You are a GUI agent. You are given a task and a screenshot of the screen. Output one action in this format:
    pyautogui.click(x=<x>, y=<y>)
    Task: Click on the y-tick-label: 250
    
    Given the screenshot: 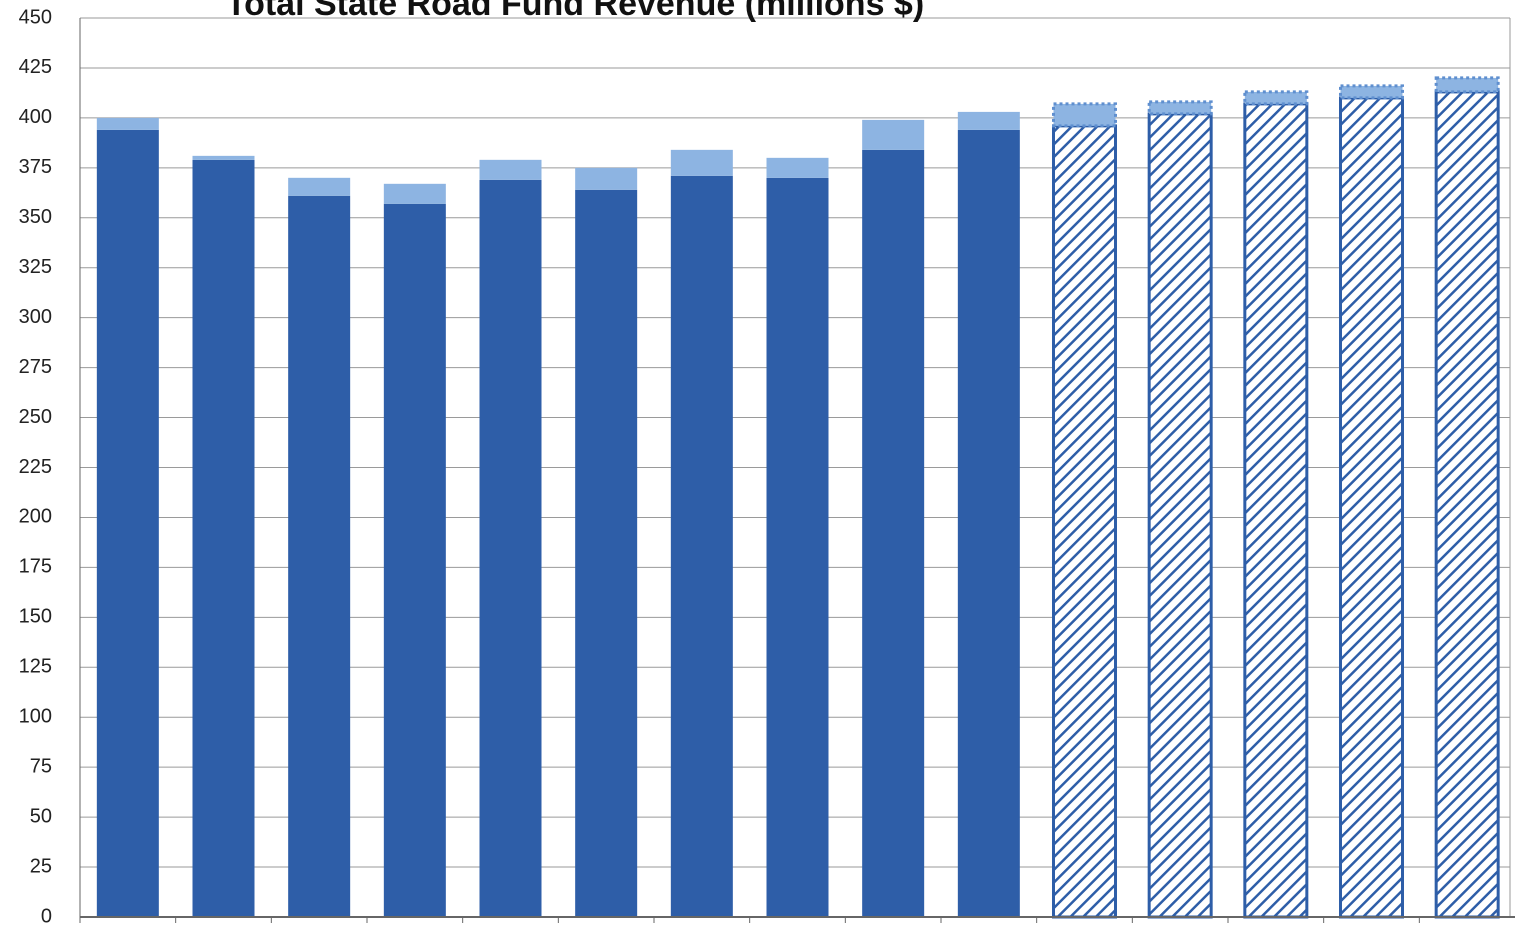 What is the action you would take?
    pyautogui.click(x=35, y=417)
    